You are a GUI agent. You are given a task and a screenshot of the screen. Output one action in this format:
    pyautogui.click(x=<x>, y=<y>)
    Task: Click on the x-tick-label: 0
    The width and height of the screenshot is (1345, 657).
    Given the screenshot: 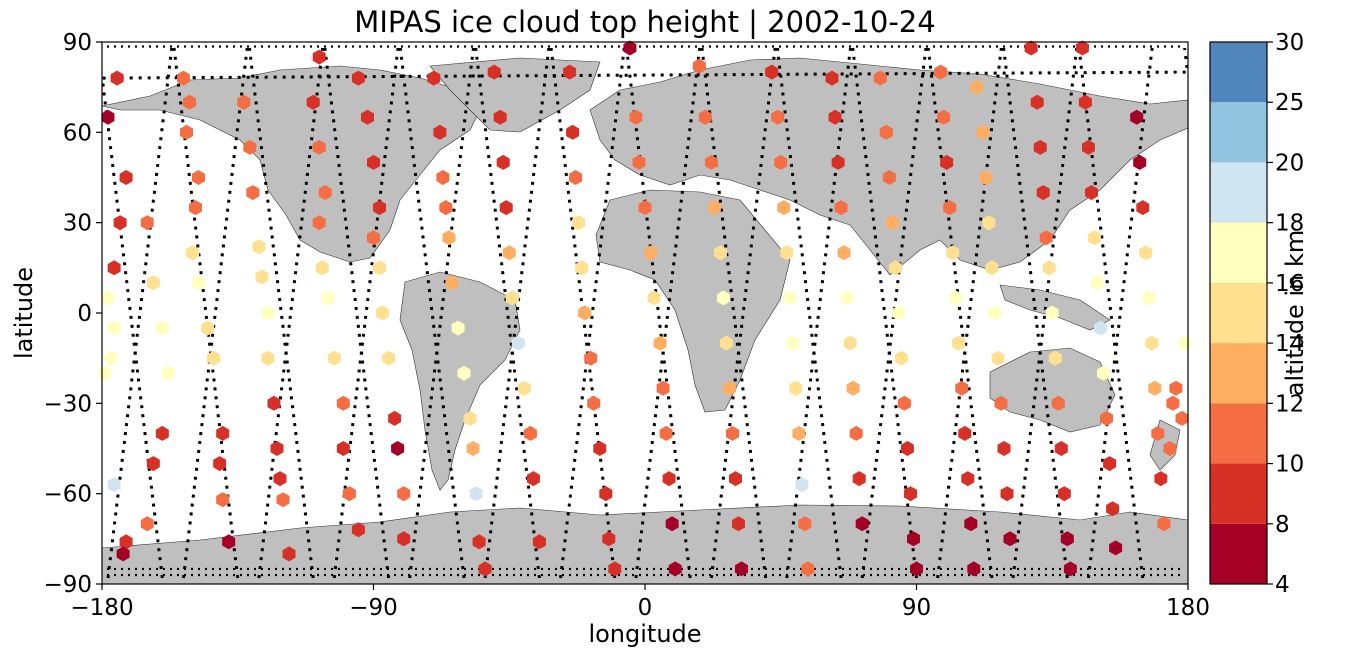 What is the action you would take?
    pyautogui.click(x=645, y=608)
    